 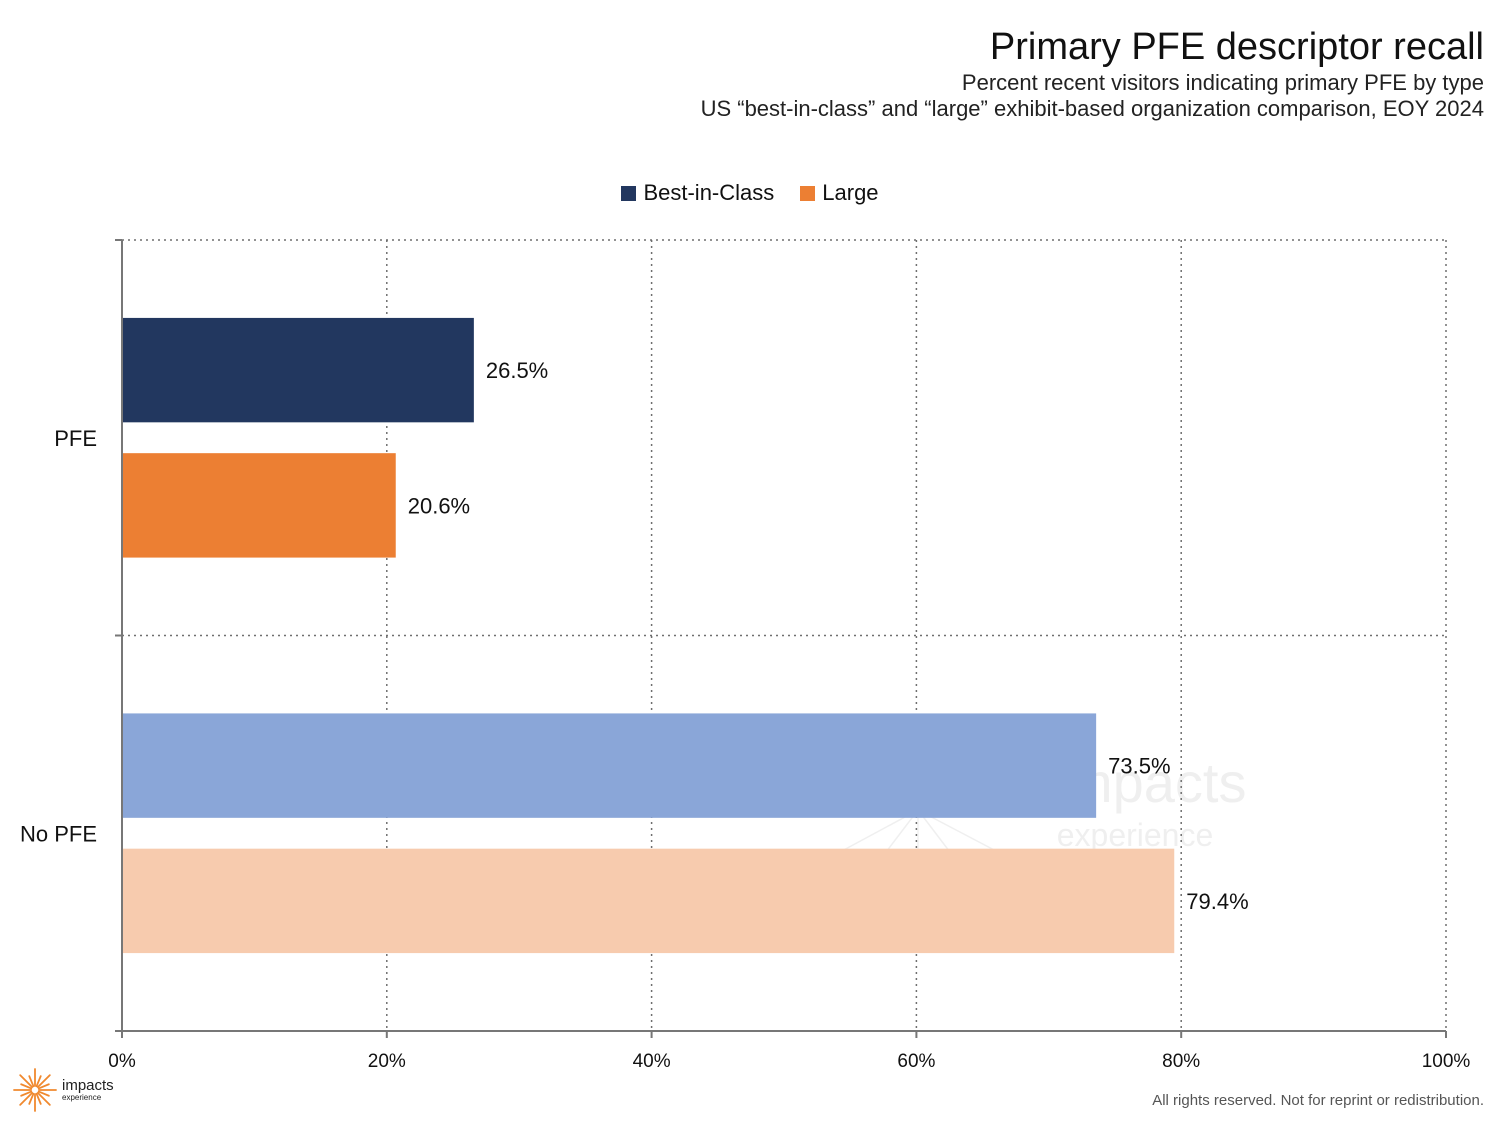 I want to click on logo-sub-text: experience, so click(x=82, y=1097).